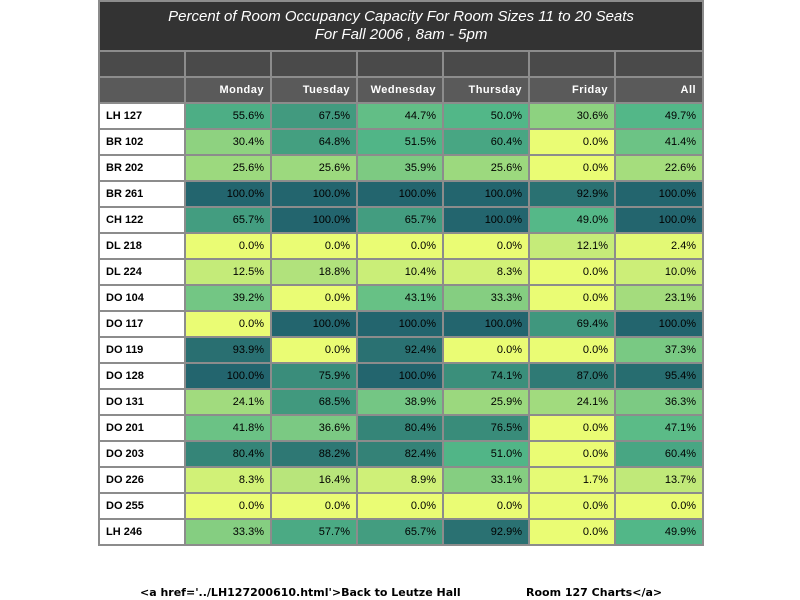 This screenshot has width=800, height=600. Describe the element at coordinates (572, 246) in the screenshot. I see `occupancy-value-cell: 12.1%` at that location.